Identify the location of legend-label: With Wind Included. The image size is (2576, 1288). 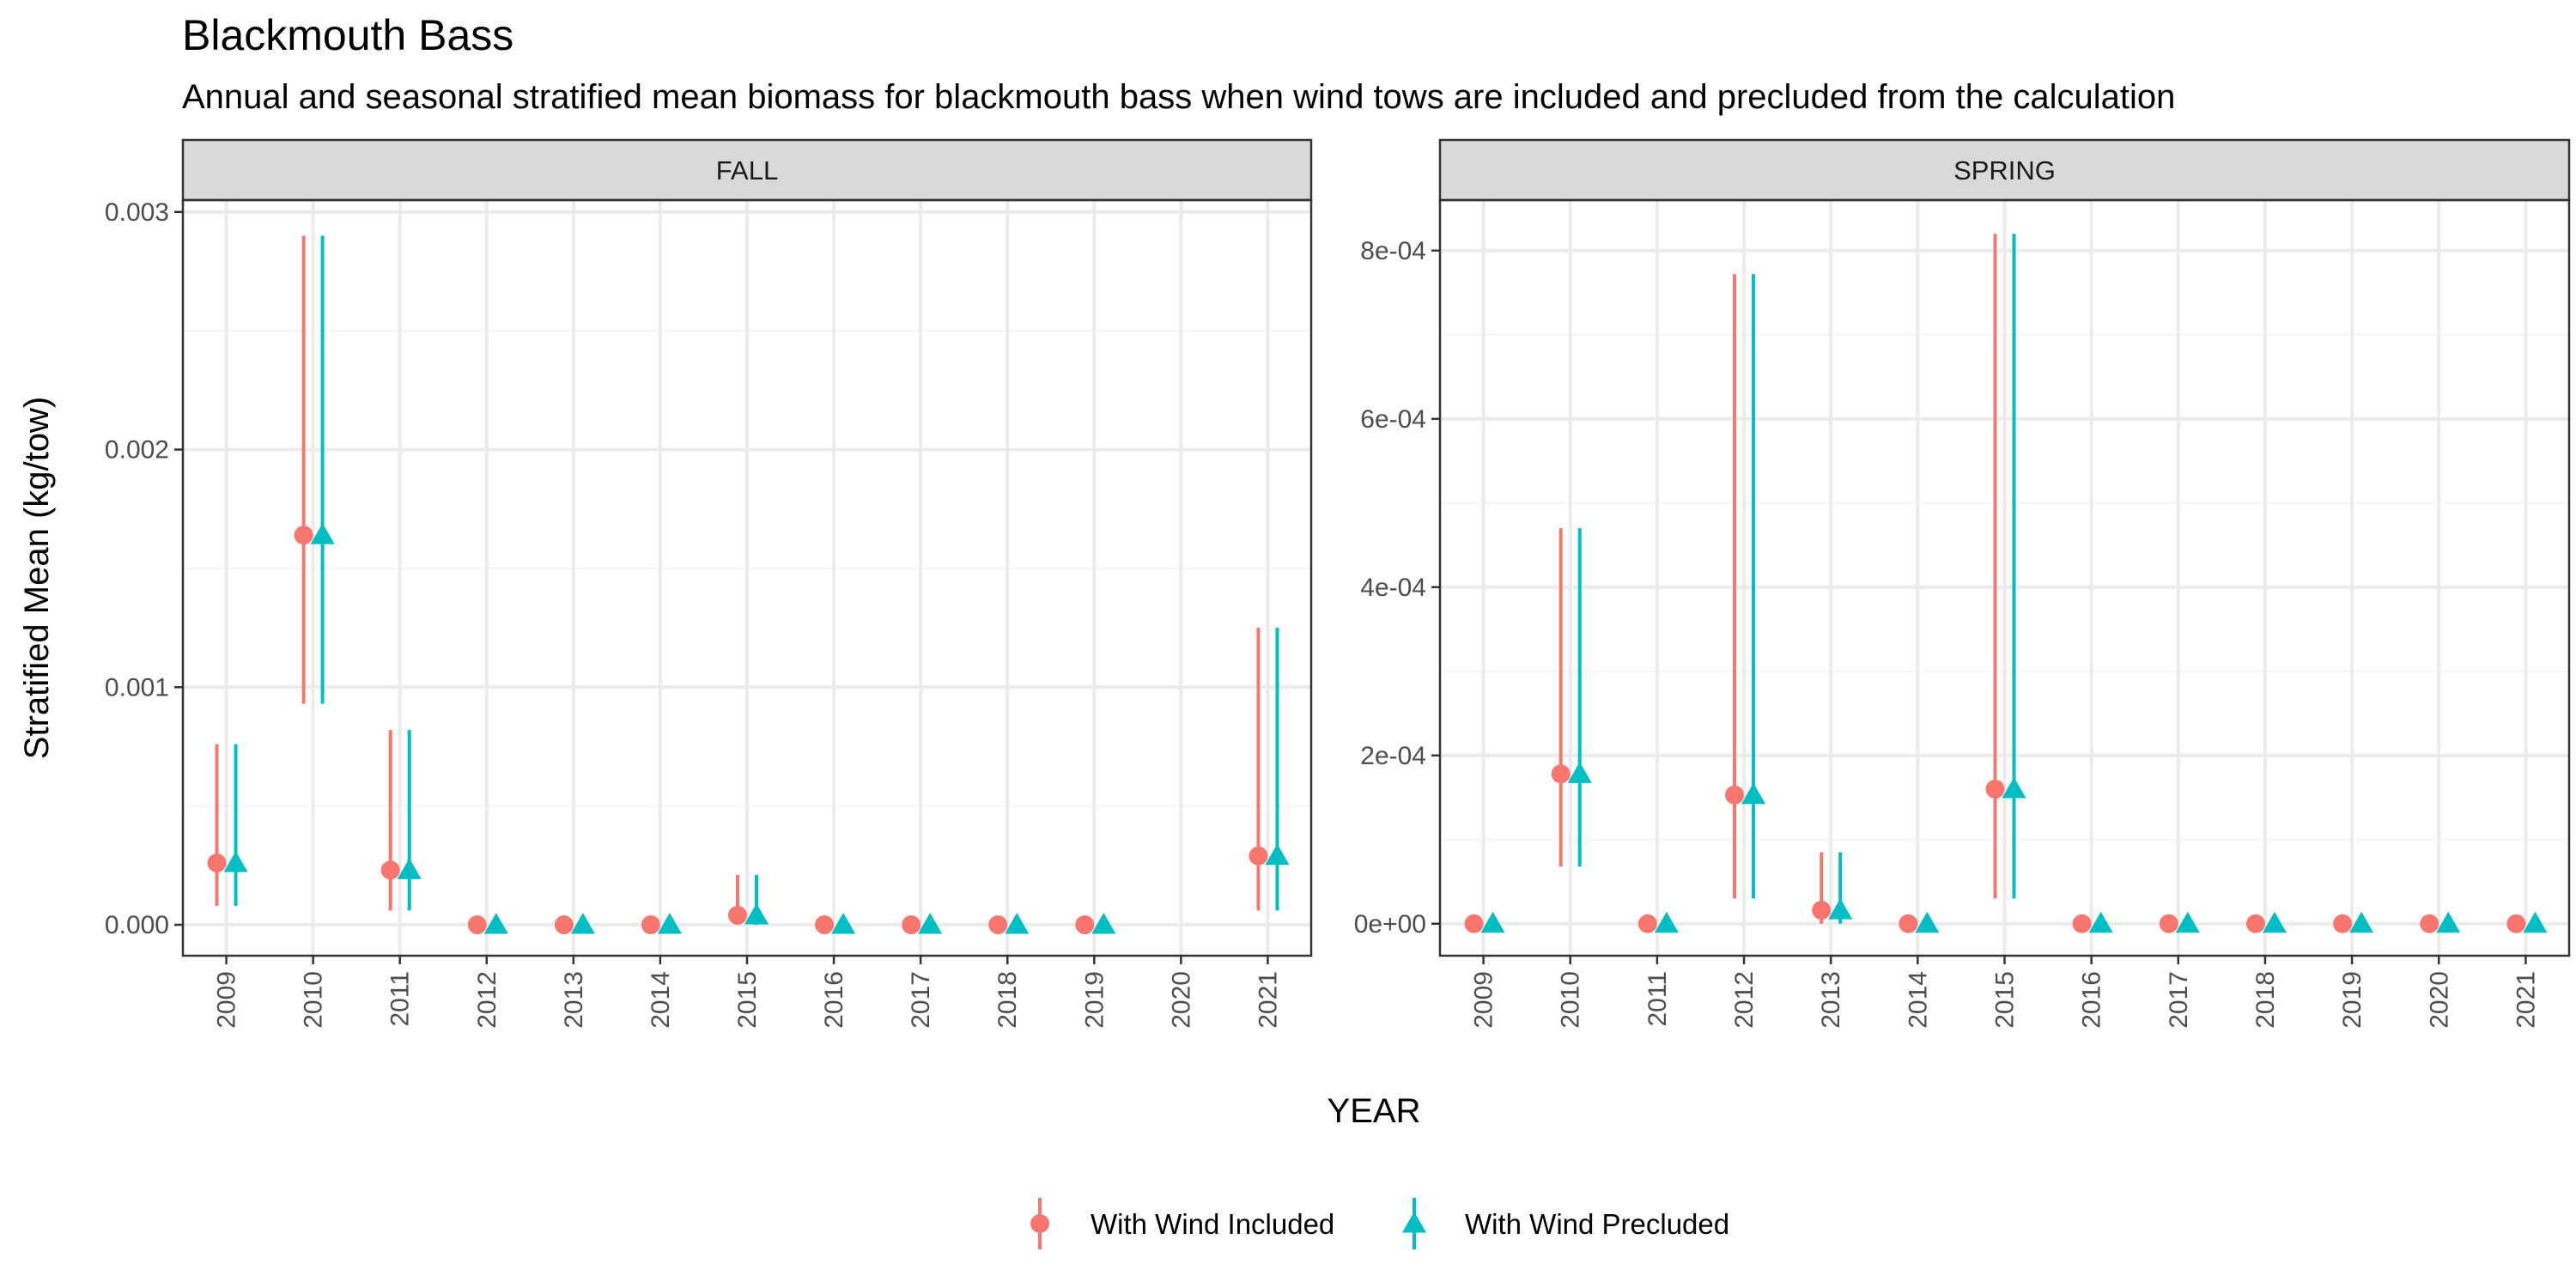
(1213, 1224).